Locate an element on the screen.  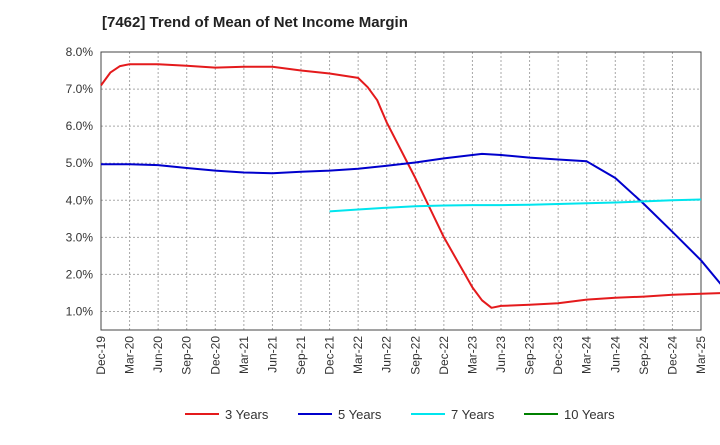
x-tick-label: Jun-21 is located at coordinates (272, 354).